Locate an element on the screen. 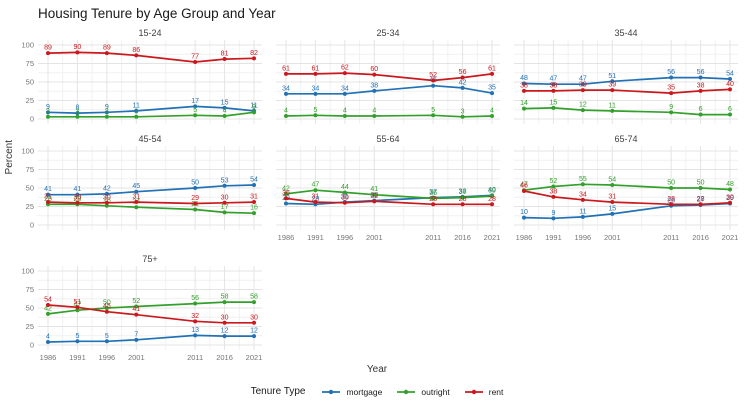  point-label: 15 is located at coordinates (612, 208).